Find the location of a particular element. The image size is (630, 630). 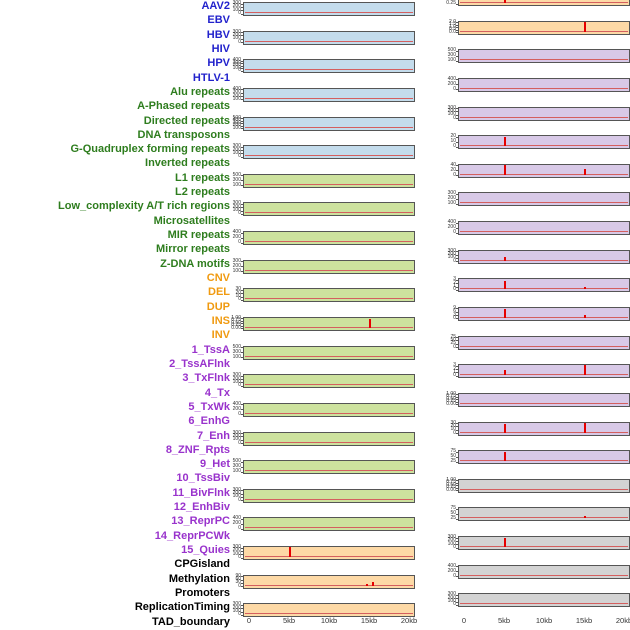

y-axis-tick-label: 25 is located at coordinates (453, 461).